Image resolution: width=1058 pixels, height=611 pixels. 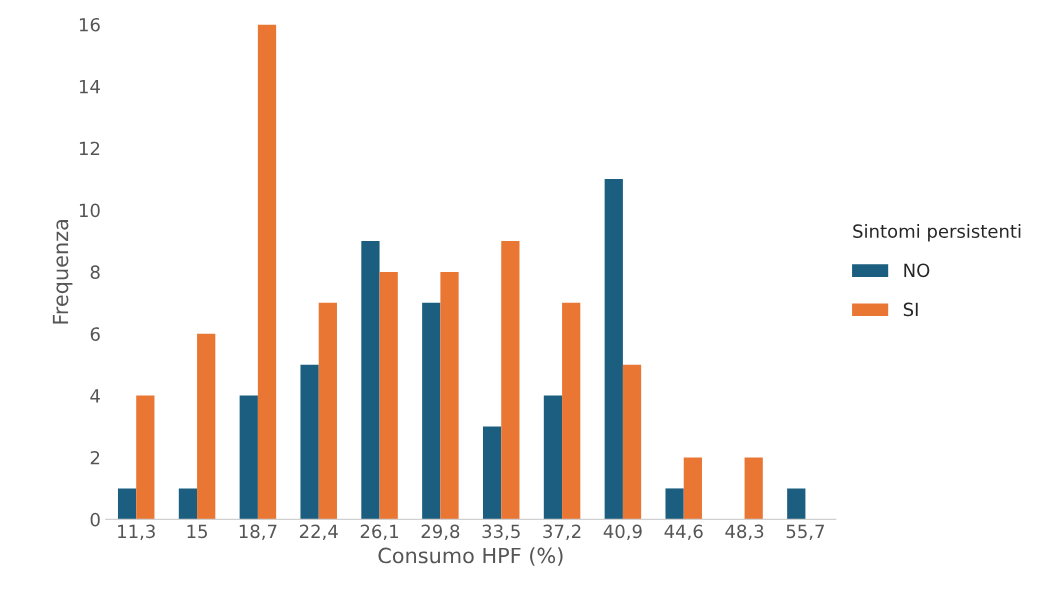 I want to click on y-tick-label: 8, so click(x=95, y=272).